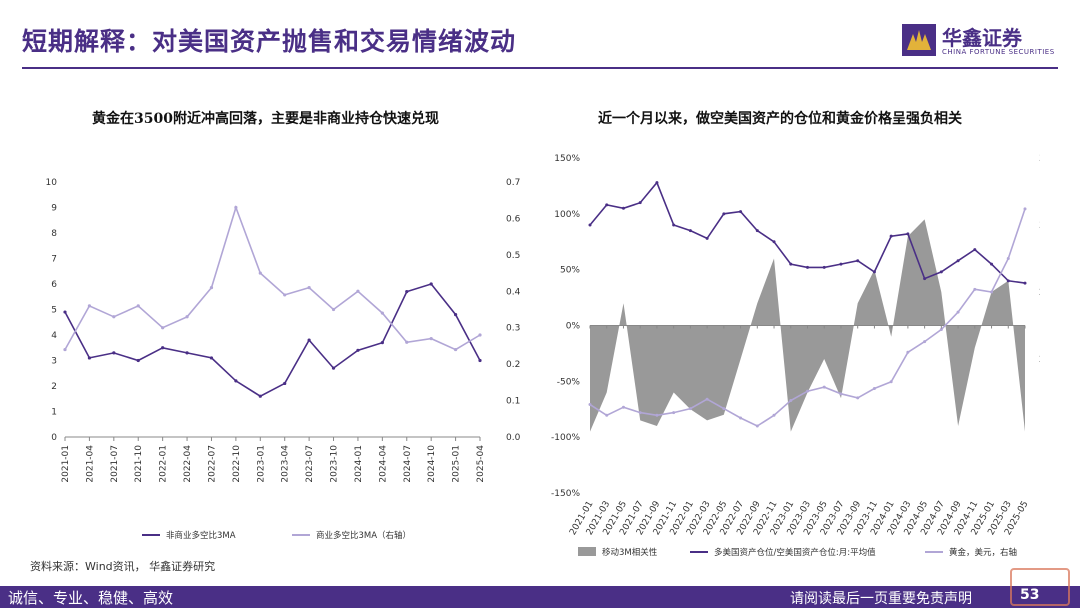 This screenshot has width=1080, height=608. I want to click on brand-name-en: CHINA FORTUNE SECURITIES, so click(998, 52).